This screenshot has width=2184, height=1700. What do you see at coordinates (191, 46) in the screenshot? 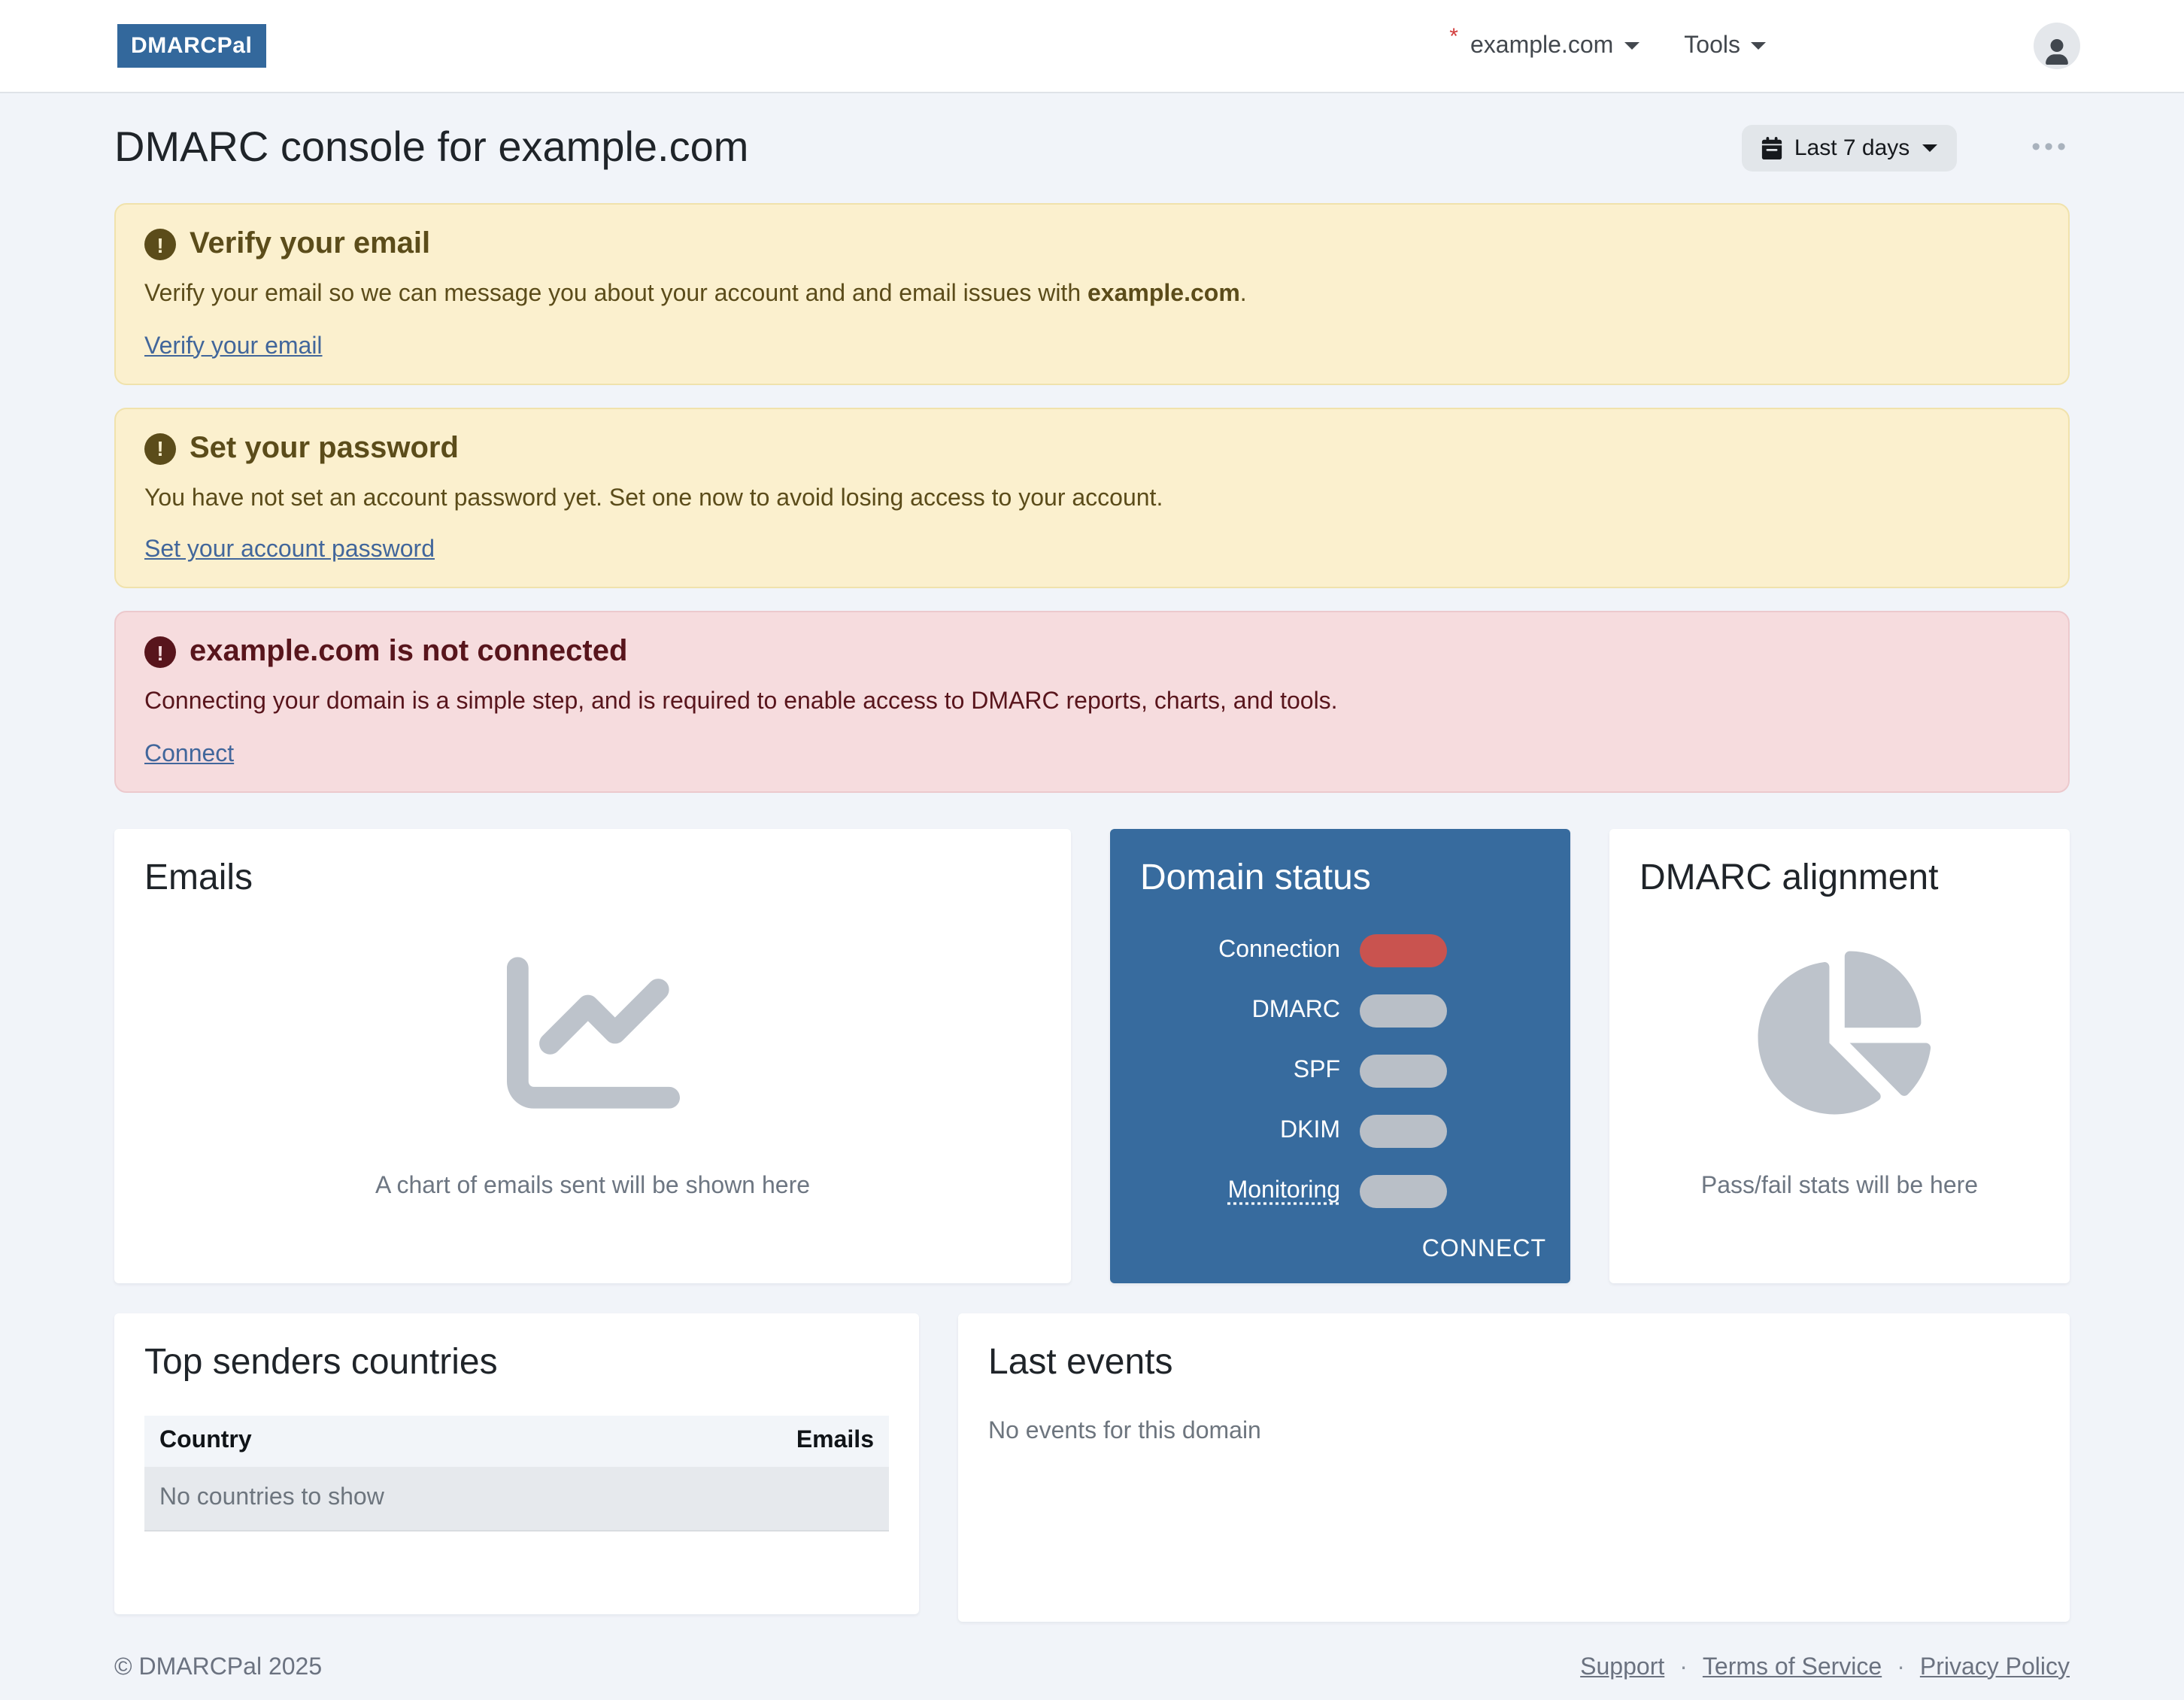
I see `brand-logo: DMARCPal` at bounding box center [191, 46].